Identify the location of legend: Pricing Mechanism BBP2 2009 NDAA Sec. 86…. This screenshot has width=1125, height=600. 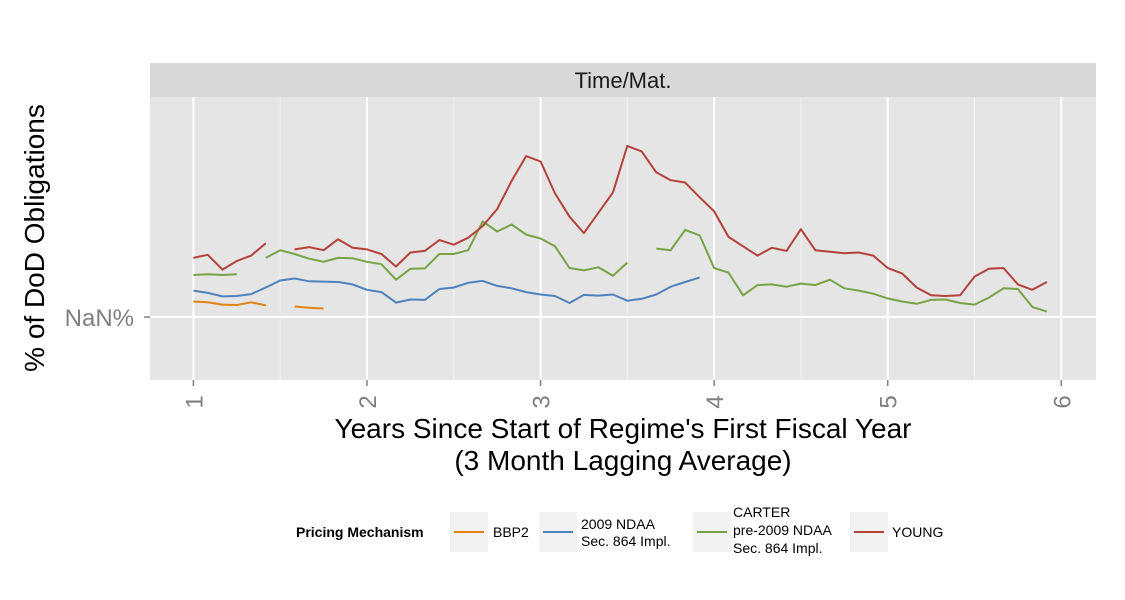
(619, 530).